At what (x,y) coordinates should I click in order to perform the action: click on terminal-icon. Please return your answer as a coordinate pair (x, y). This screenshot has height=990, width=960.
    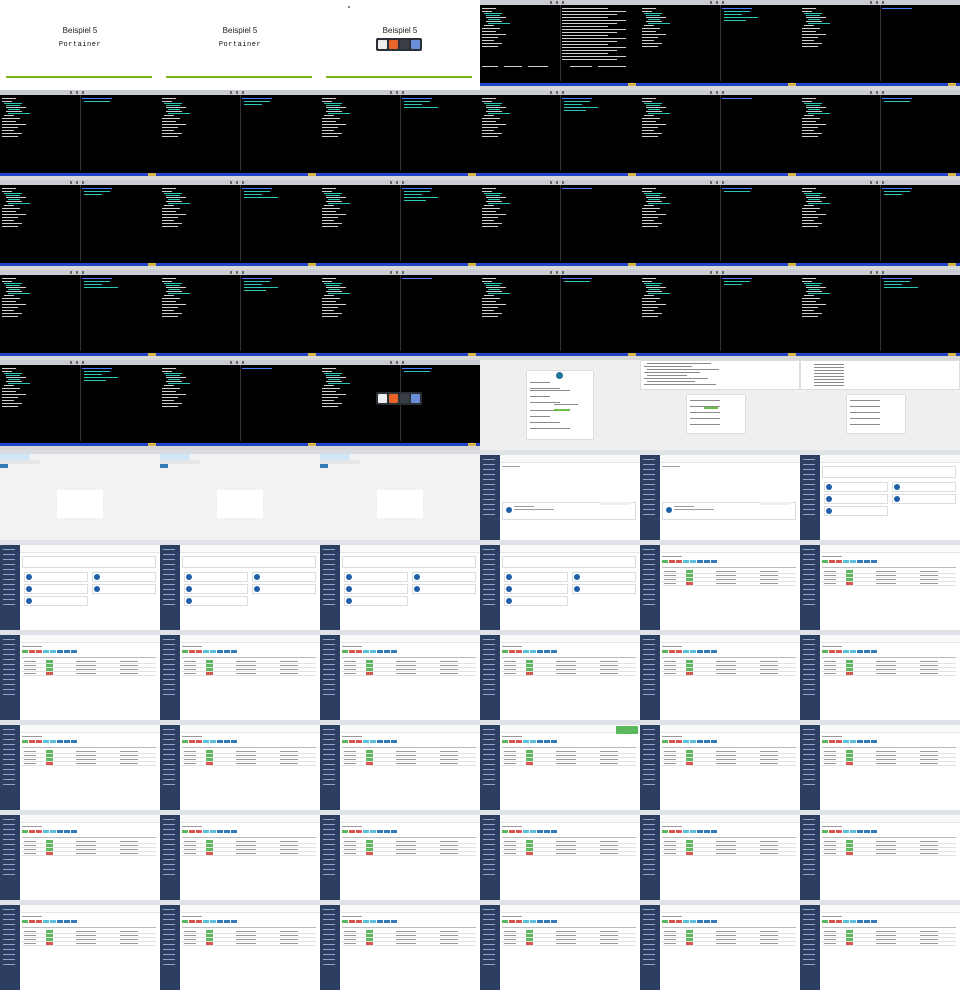
    Looking at the image, I should click on (404, 398).